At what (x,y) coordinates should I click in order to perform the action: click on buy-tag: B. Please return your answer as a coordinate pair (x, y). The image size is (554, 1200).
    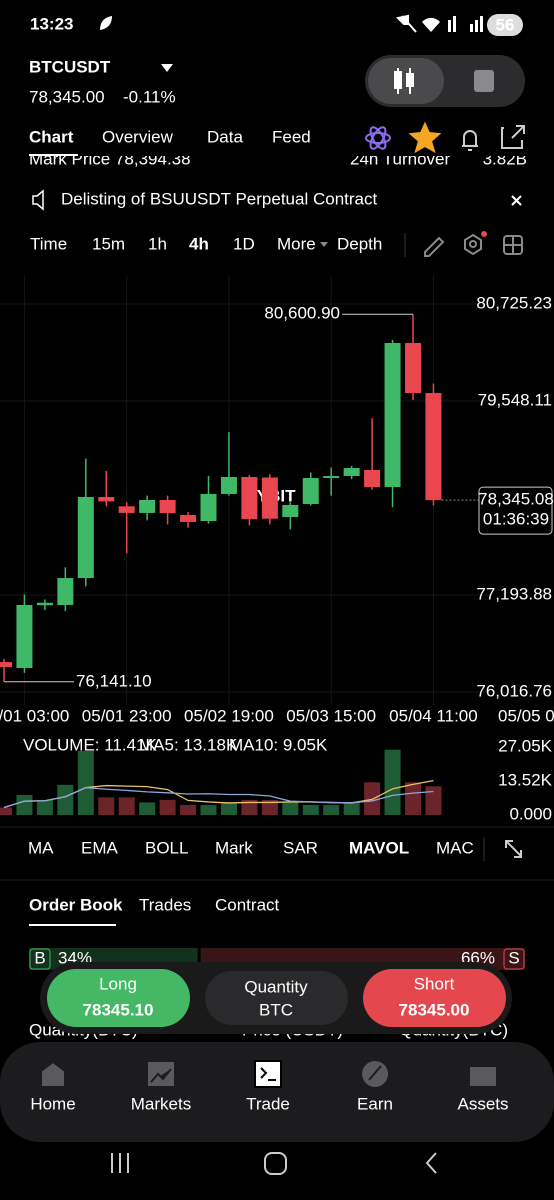
    Looking at the image, I should click on (39, 957).